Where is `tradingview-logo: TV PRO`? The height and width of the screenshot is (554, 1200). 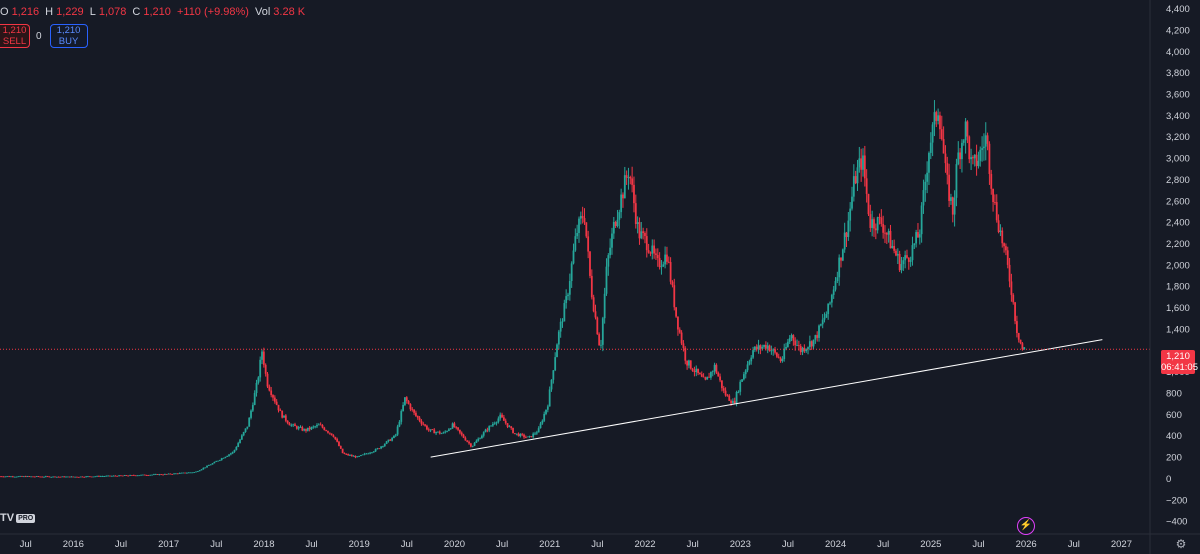 tradingview-logo: TV PRO is located at coordinates (18, 518).